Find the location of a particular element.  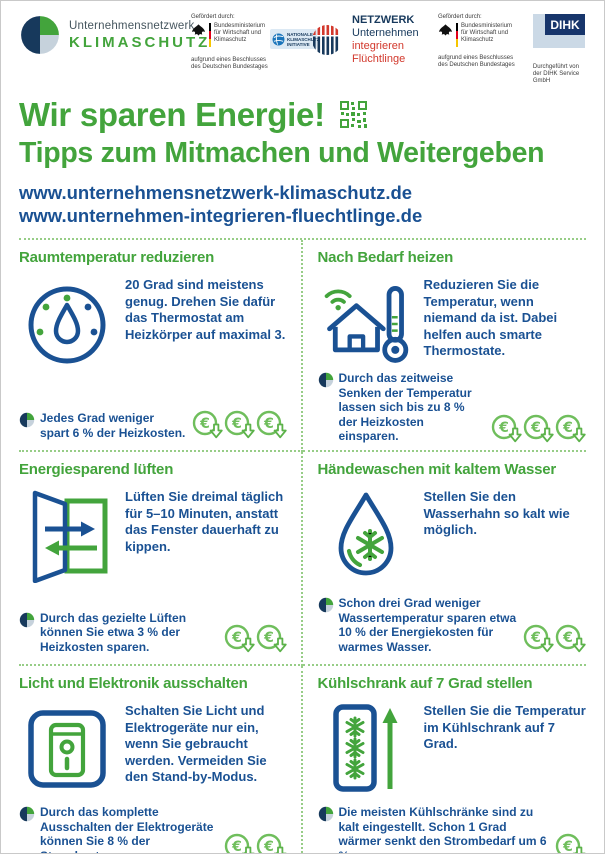

smart-home-thermometer-icon is located at coordinates (366, 323).